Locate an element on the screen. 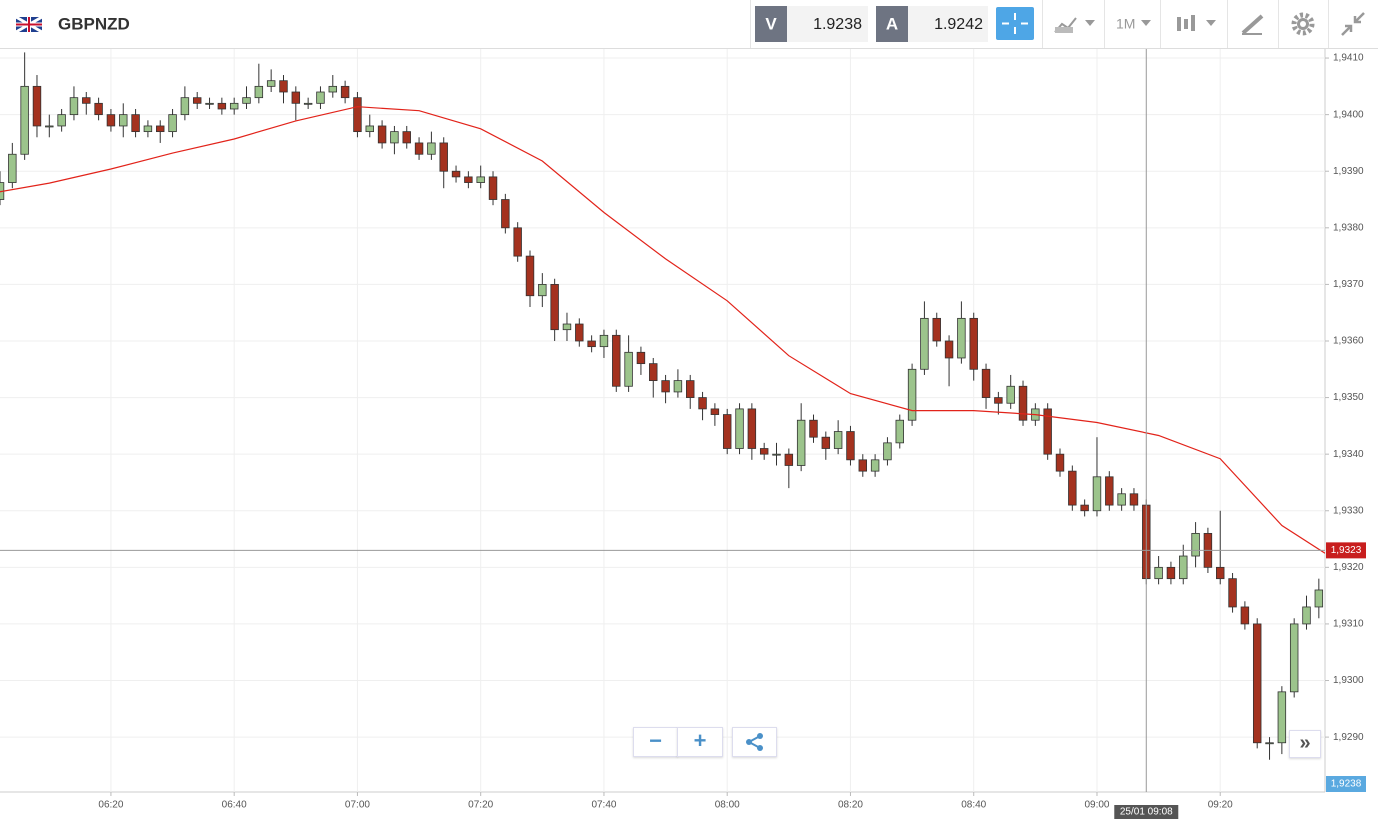 This screenshot has width=1378, height=820. y-tick-label: 1,9300 is located at coordinates (1348, 680).